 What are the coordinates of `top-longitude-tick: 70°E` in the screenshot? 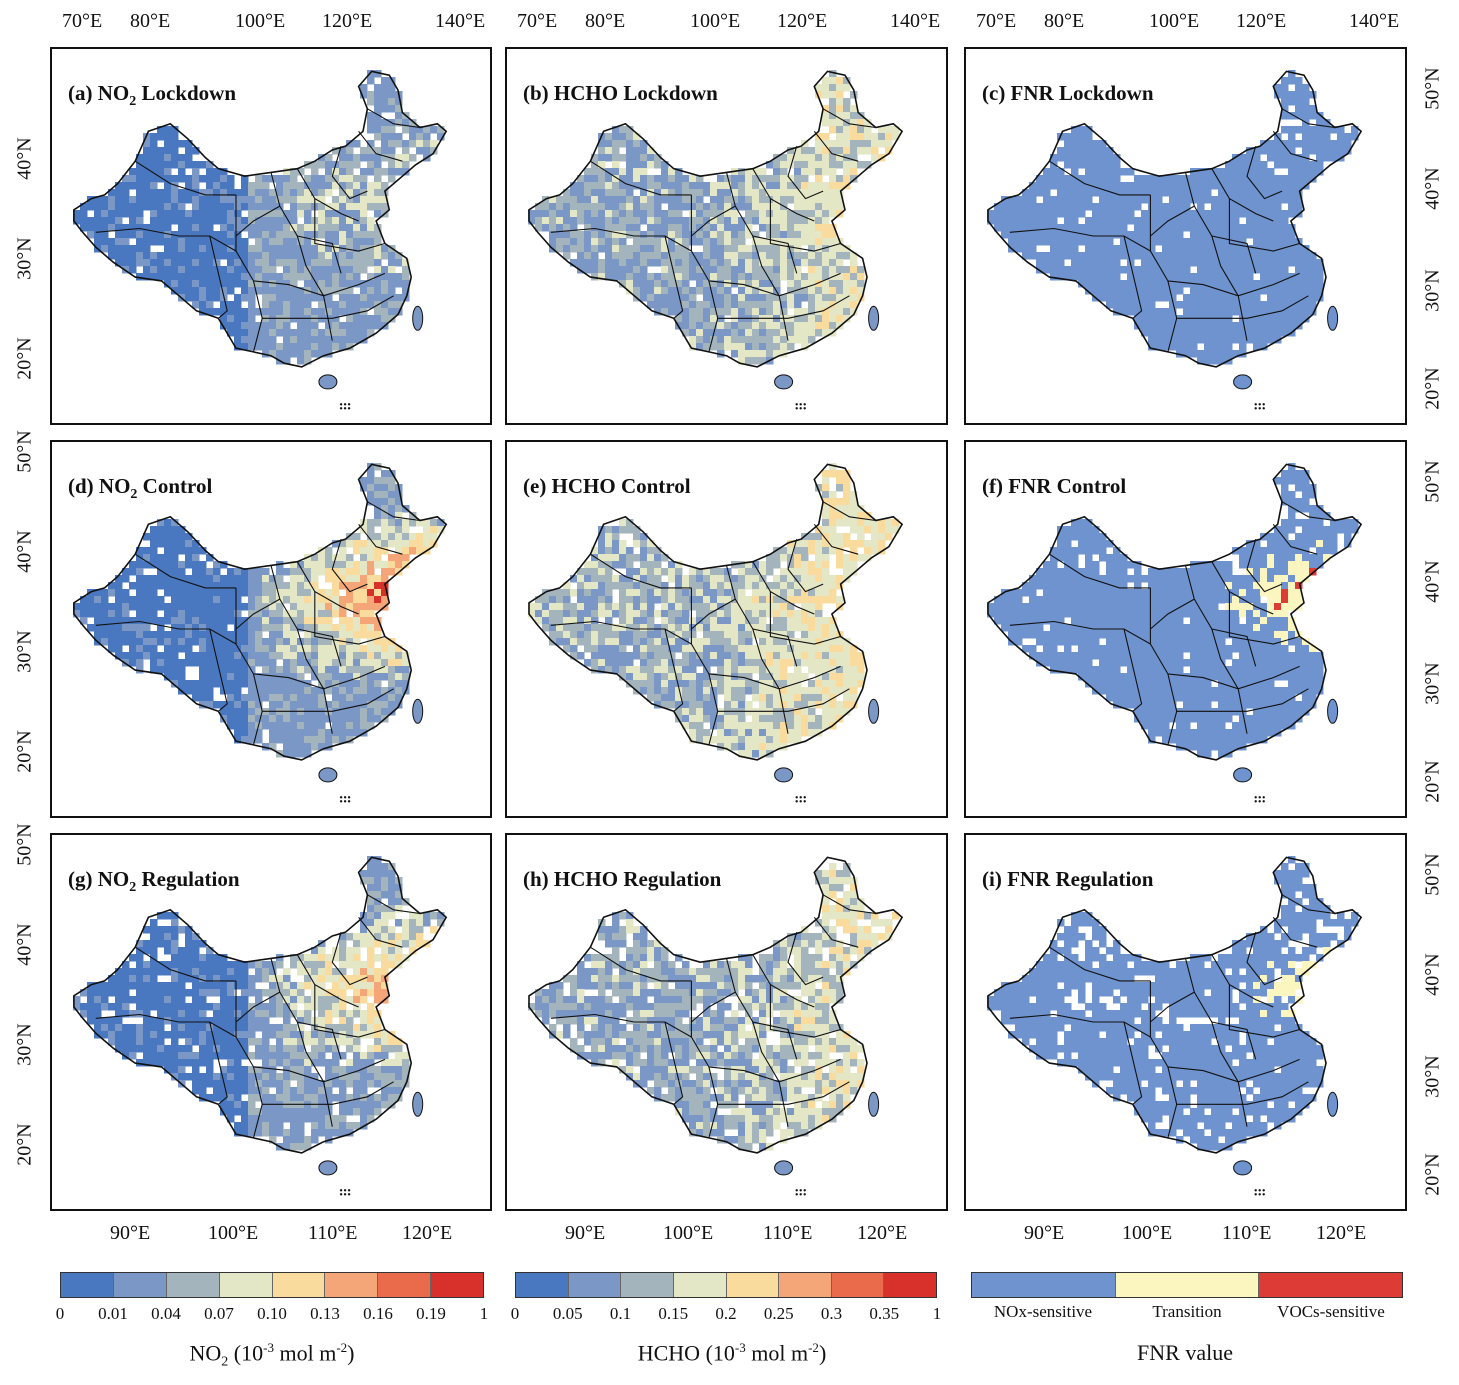 It's located at (537, 21).